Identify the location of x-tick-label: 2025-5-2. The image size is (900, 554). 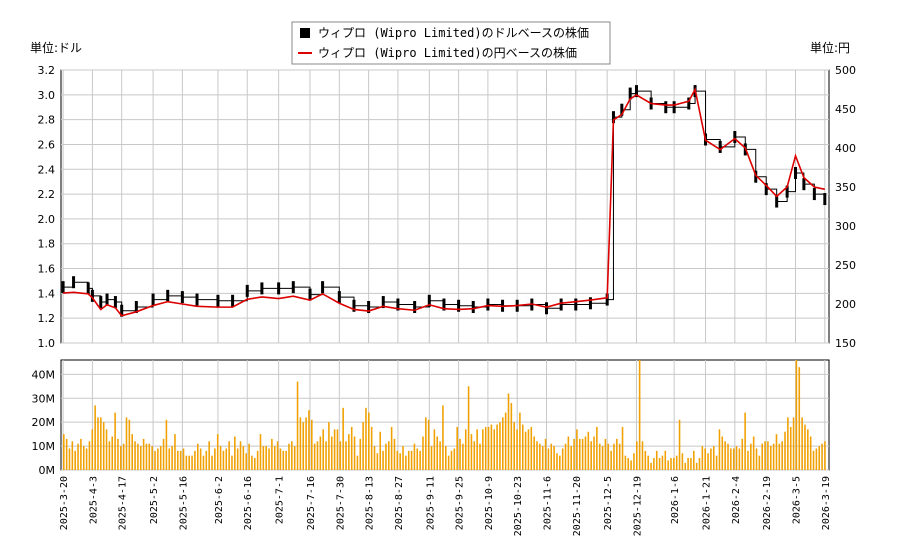
(154, 500).